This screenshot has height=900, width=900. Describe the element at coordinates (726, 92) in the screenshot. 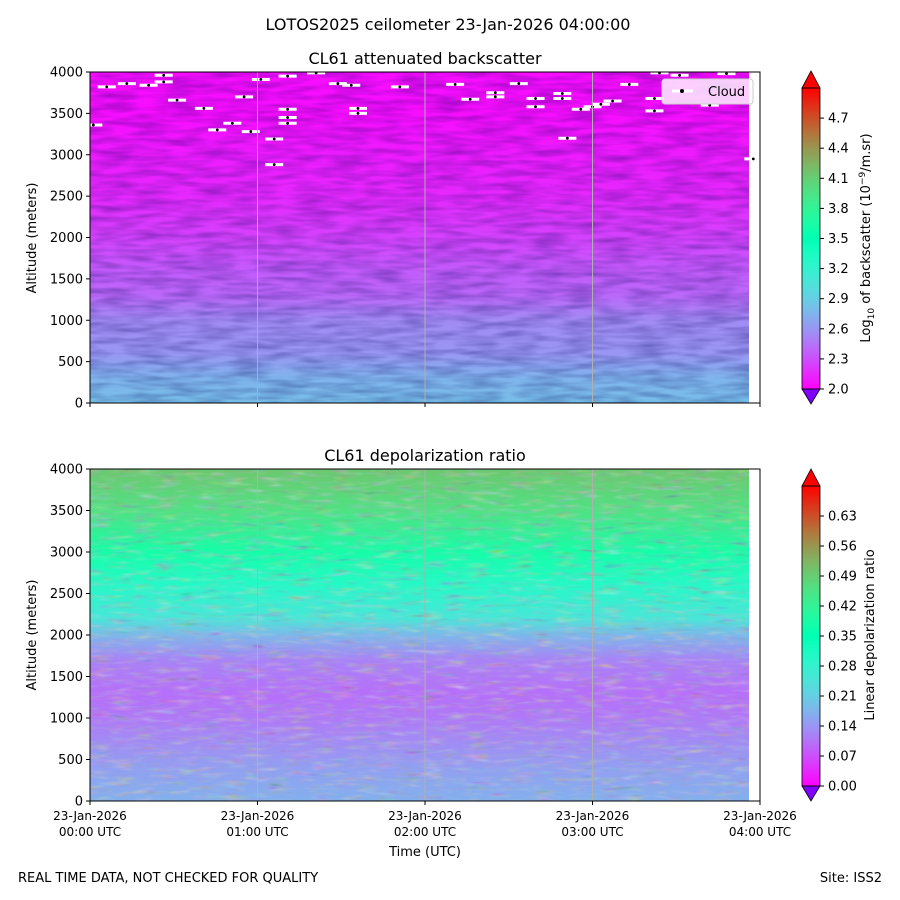

I see `legend-label-cloud: Cloud` at that location.